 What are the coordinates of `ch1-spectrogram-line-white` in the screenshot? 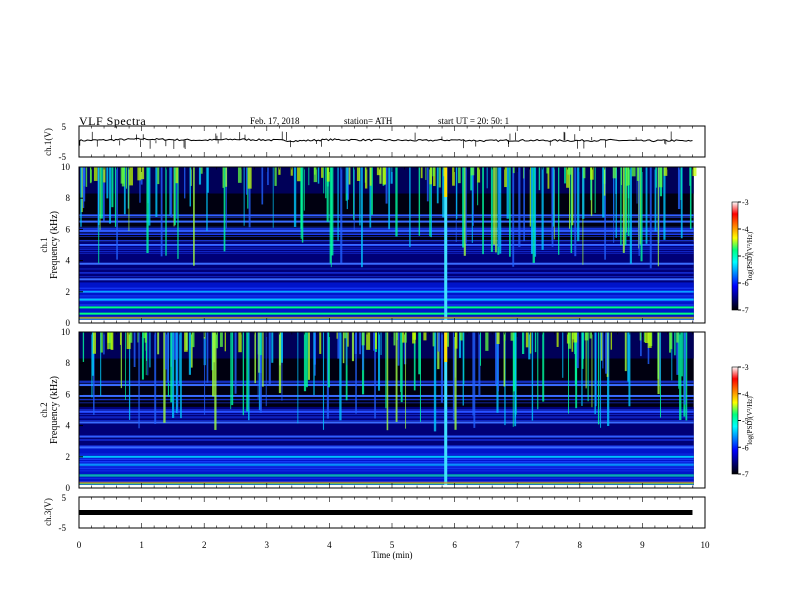 It's located at (386, 321).